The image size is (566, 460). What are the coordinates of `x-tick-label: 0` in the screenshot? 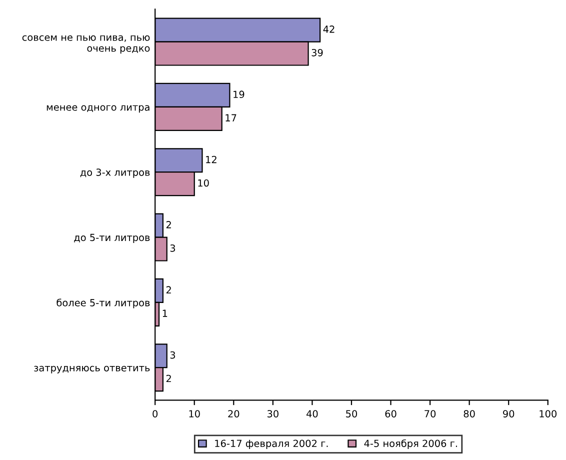 It's located at (155, 414).